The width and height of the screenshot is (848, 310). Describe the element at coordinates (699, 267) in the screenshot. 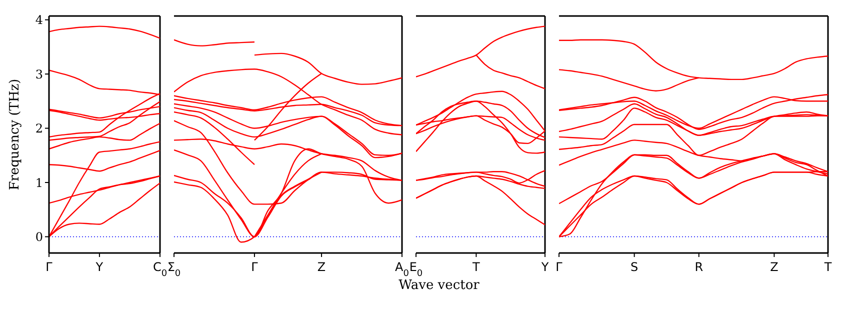

I see `x-tick-label: R` at that location.